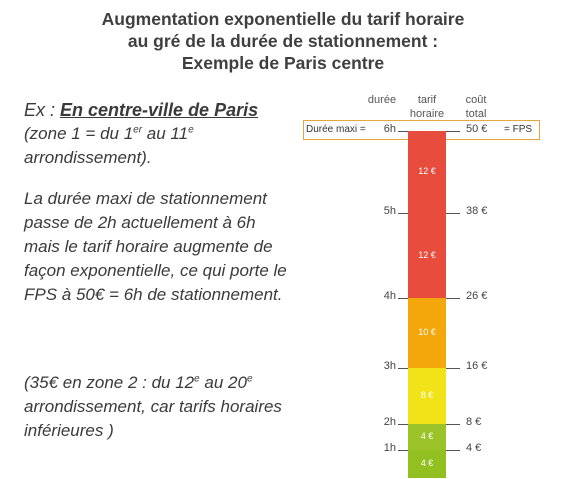 The height and width of the screenshot is (479, 566). I want to click on zone2-sup-1: e, so click(197, 379).